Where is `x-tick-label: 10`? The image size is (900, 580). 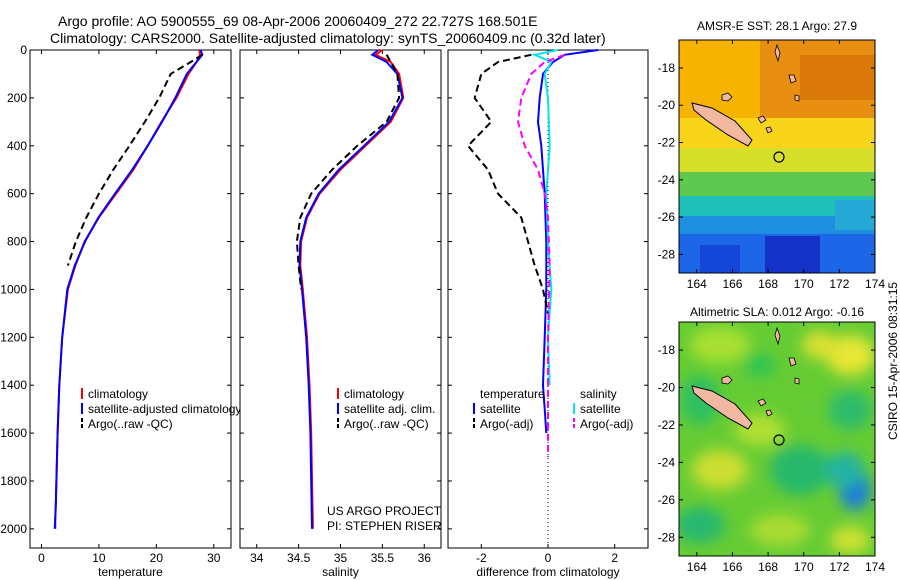 x-tick-label: 10 is located at coordinates (99, 558).